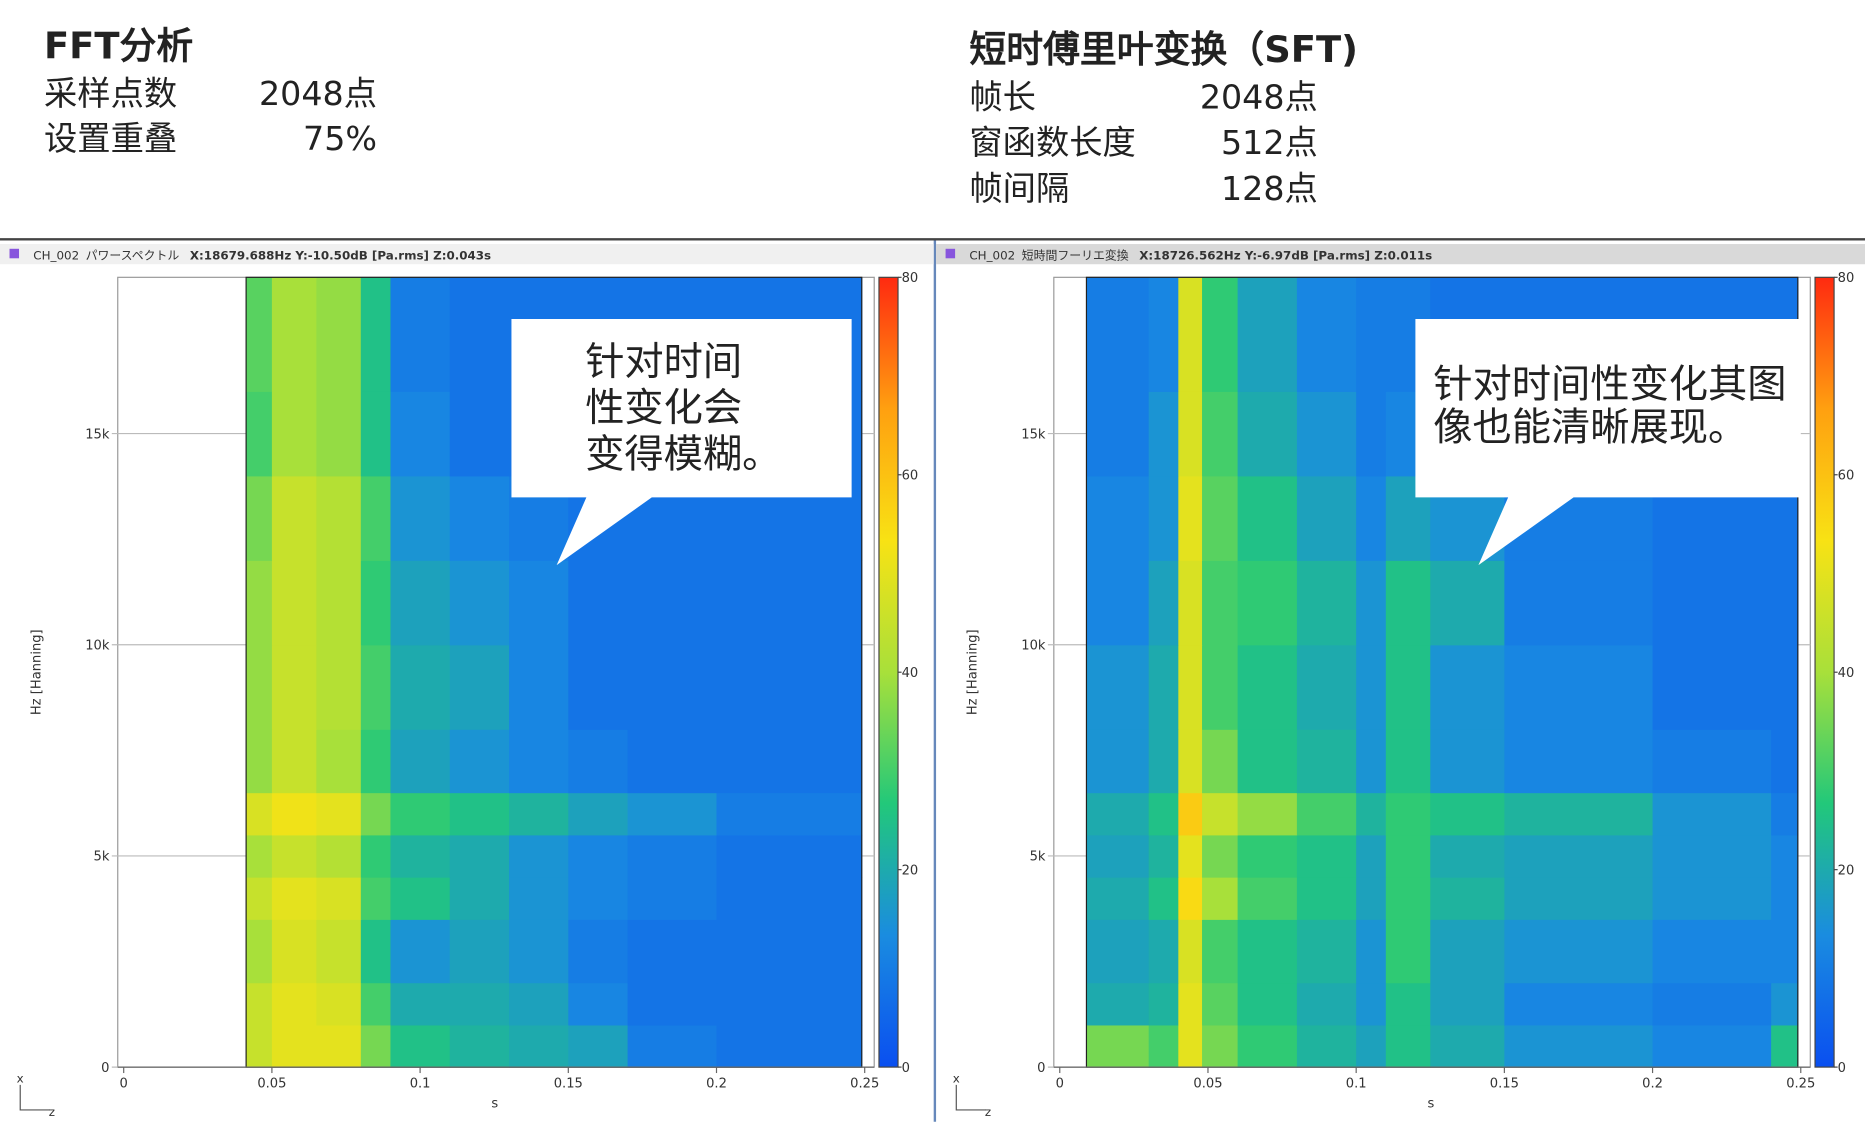  What do you see at coordinates (467, 254) in the screenshot?
I see `panel-header` at bounding box center [467, 254].